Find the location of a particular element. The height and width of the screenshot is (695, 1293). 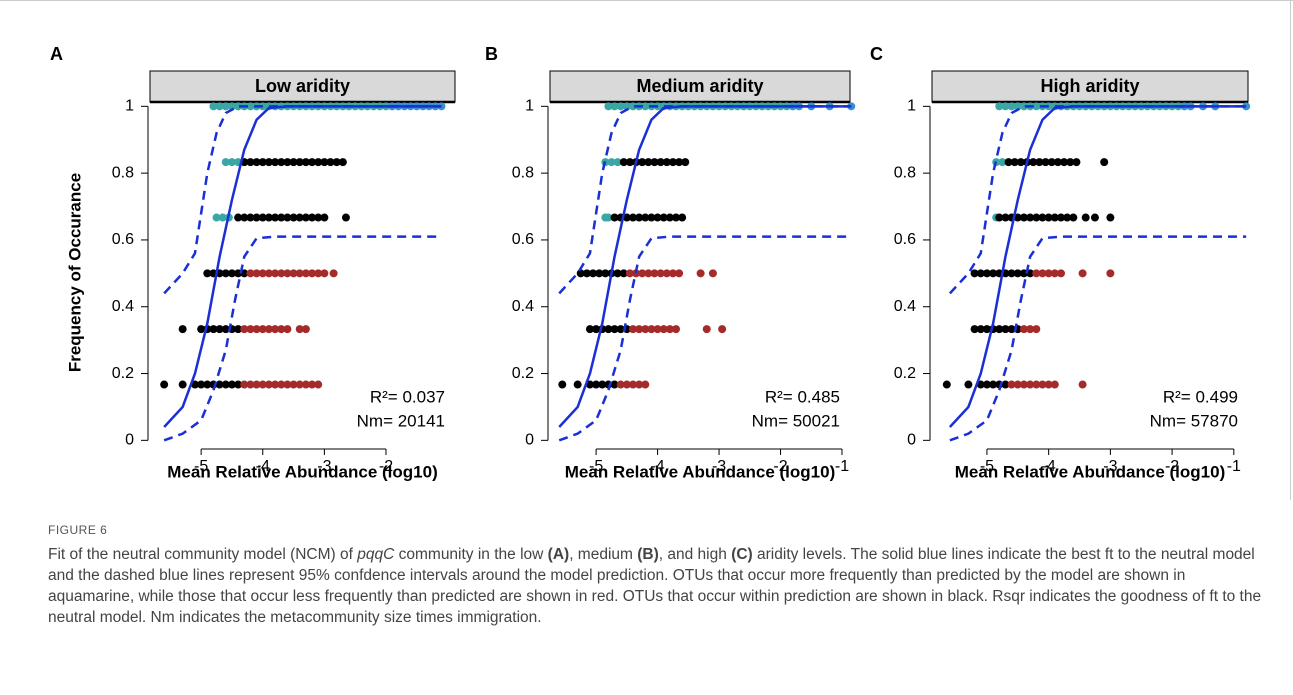

y-tick-label: 0.6 is located at coordinates (523, 239).